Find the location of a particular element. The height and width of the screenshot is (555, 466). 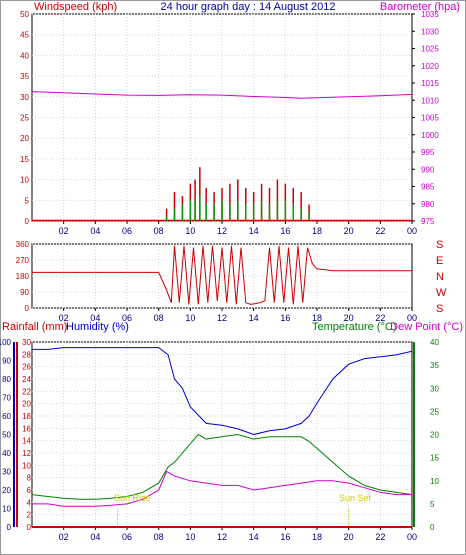

humidity-tick-label: 30 is located at coordinates (6, 472).